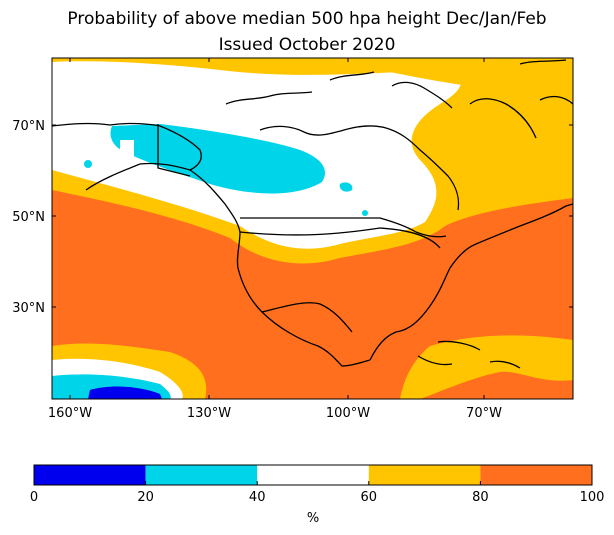  What do you see at coordinates (28, 217) in the screenshot?
I see `lat-tick-label: 50°N` at bounding box center [28, 217].